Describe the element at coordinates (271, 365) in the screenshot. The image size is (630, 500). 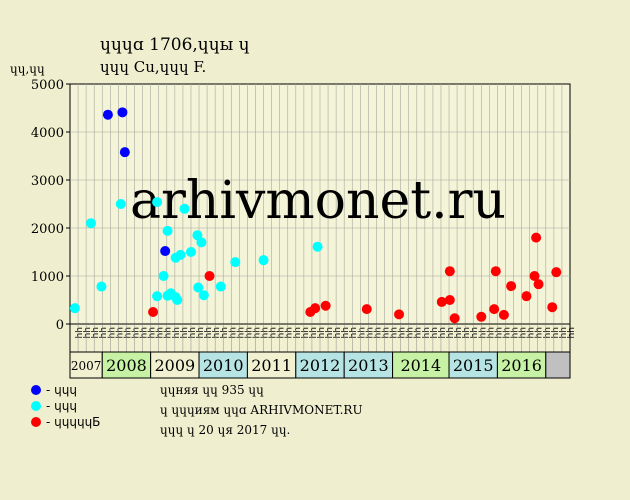
I see `year-label: 2011` at that location.